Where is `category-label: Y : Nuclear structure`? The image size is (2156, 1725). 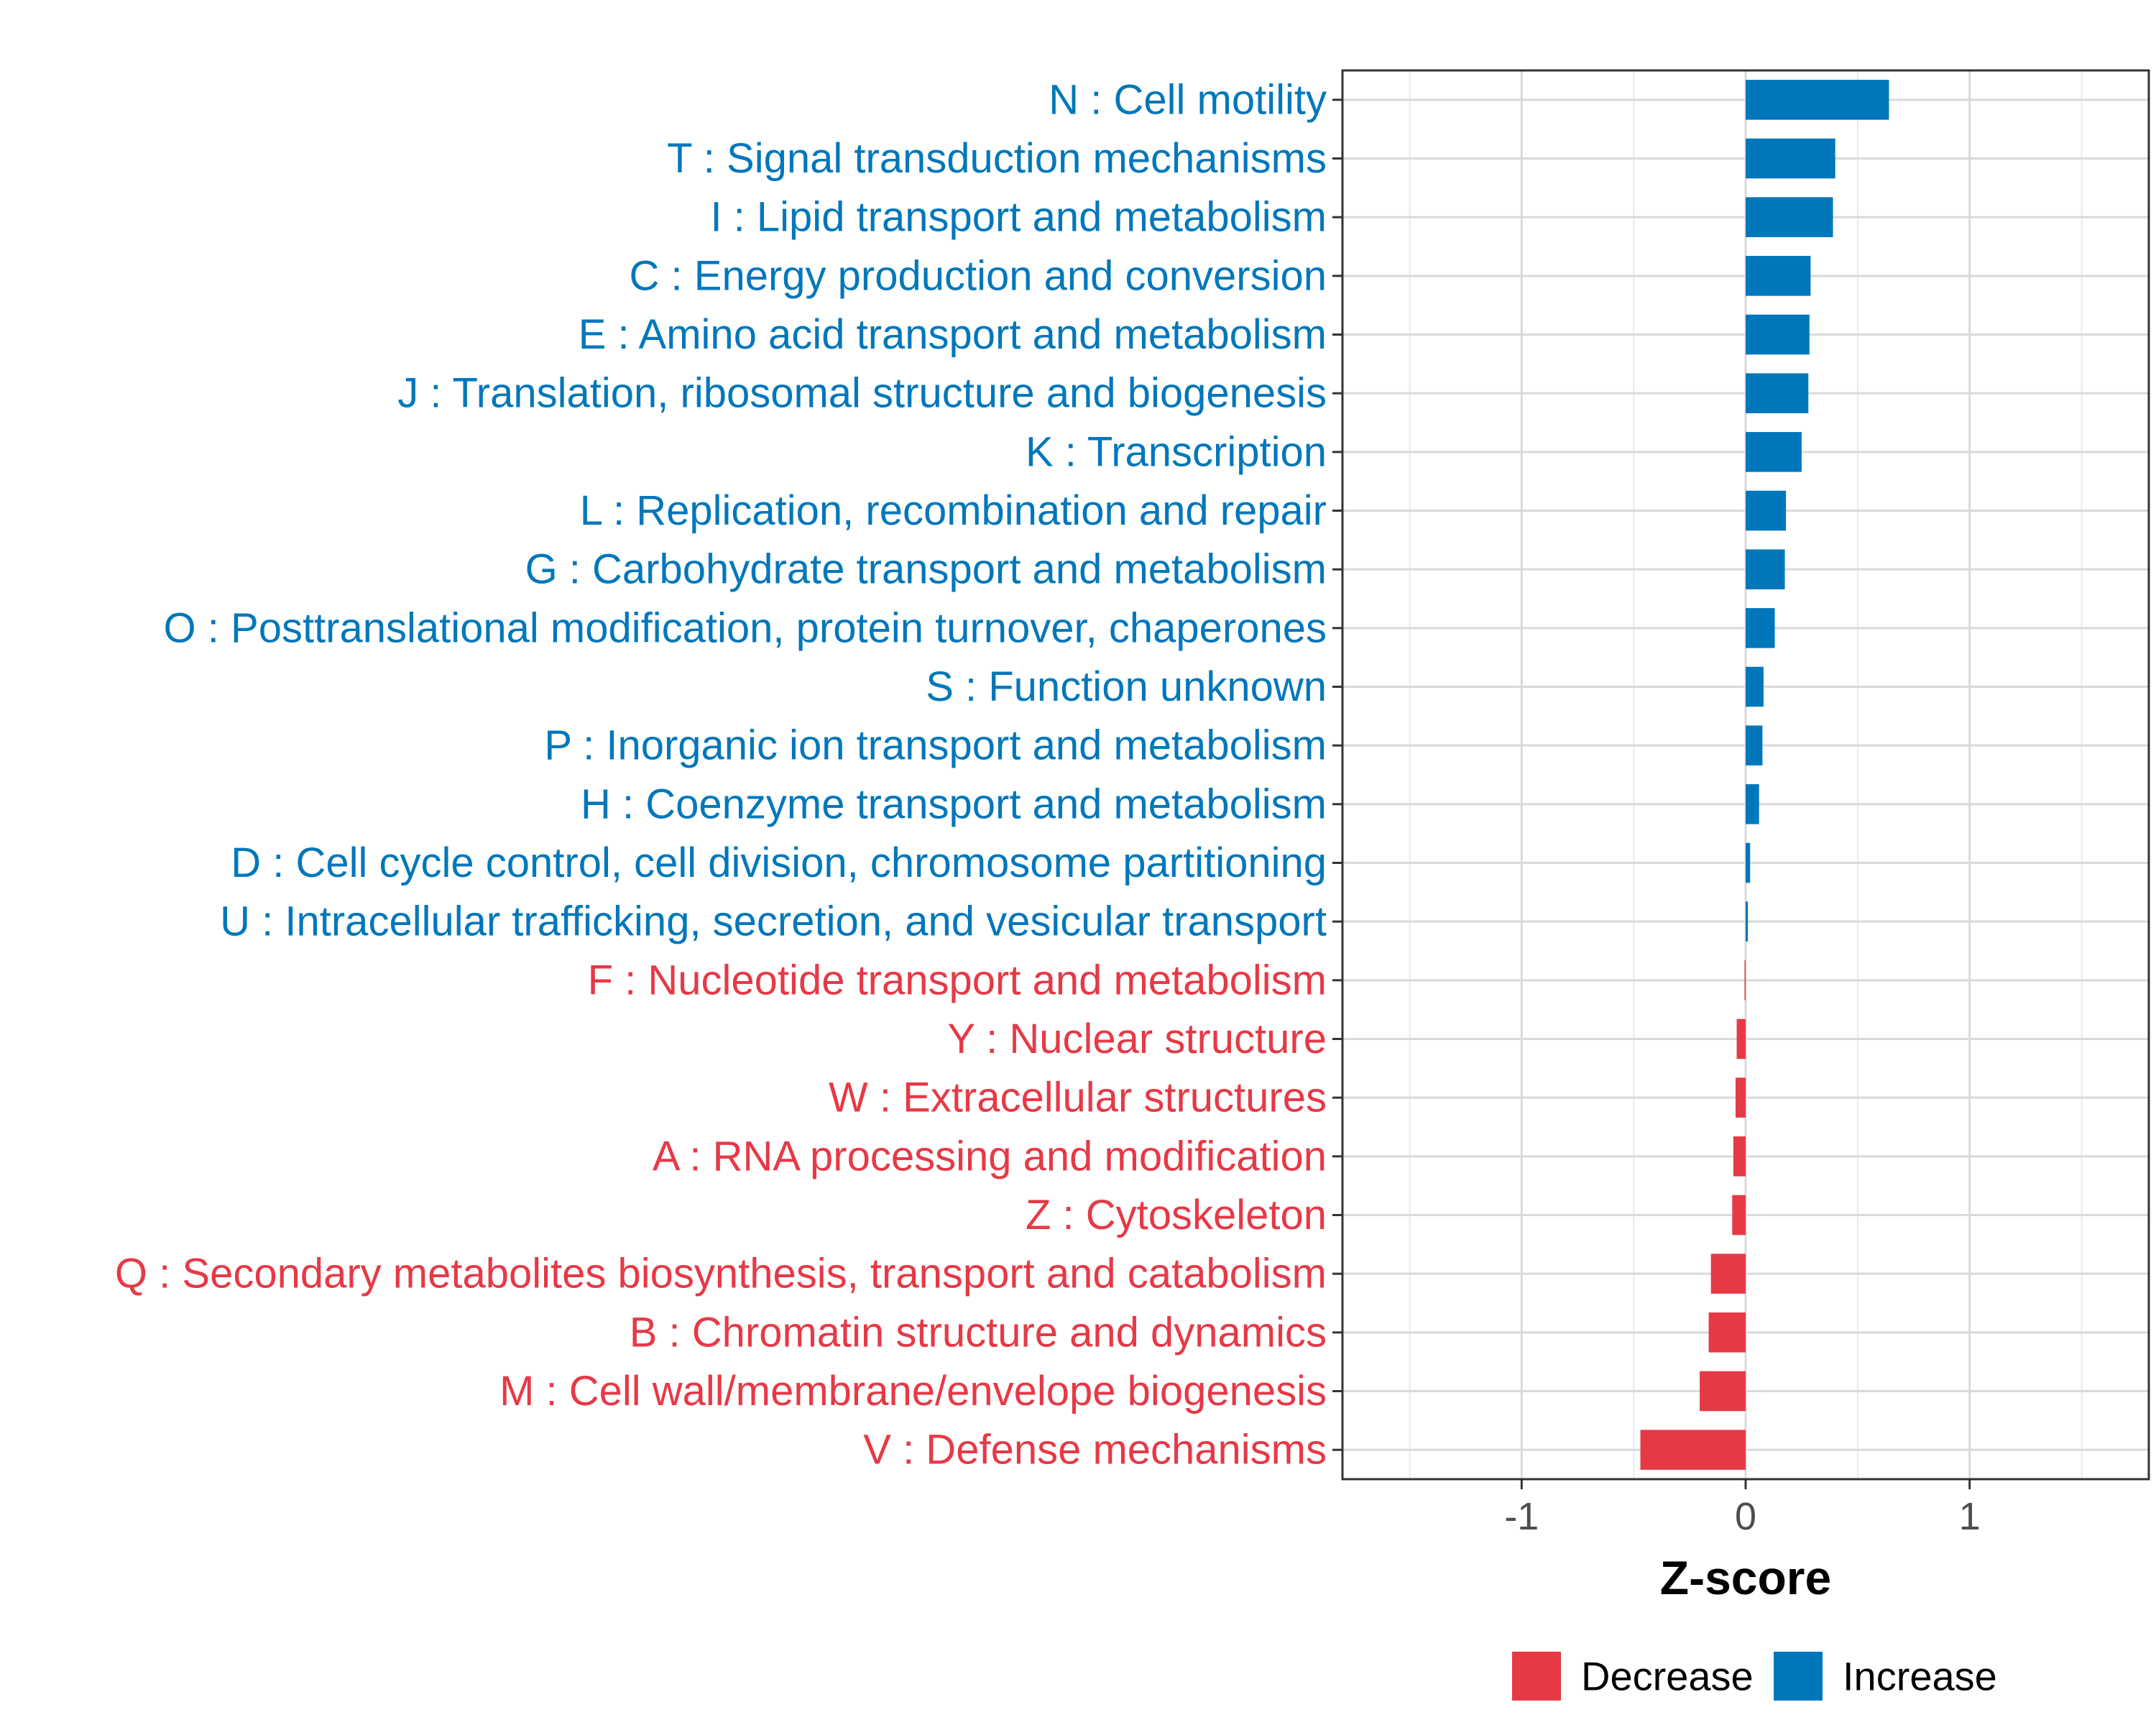
category-label: Y : Nuclear structure is located at coordinates (1137, 1039).